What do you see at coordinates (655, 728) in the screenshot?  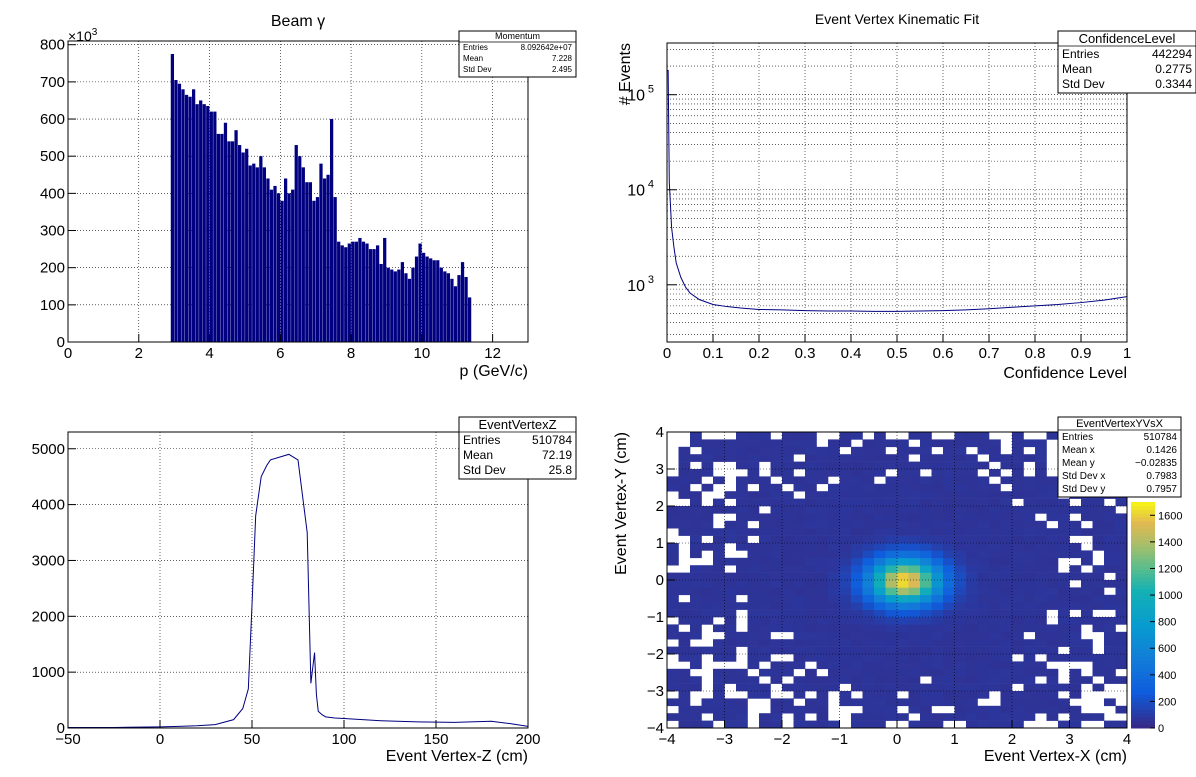 I see `y-tick-label: −4` at bounding box center [655, 728].